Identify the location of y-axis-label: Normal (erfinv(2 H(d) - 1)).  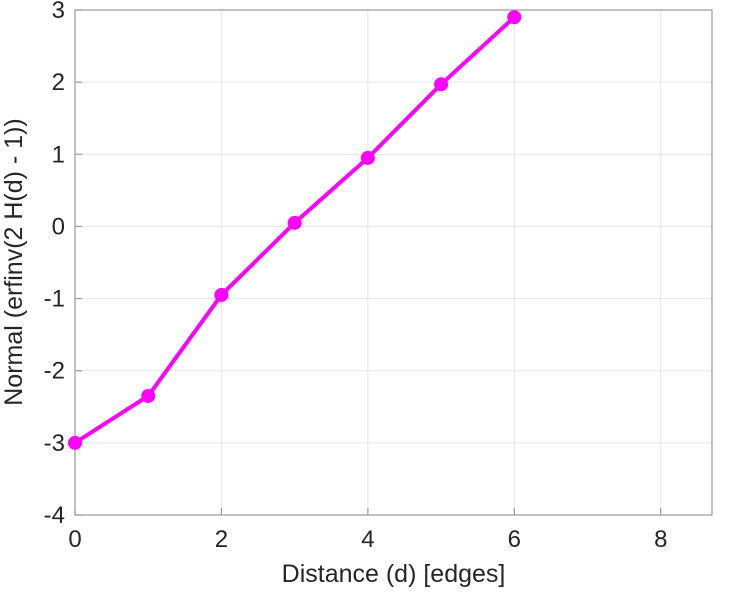
(14, 262).